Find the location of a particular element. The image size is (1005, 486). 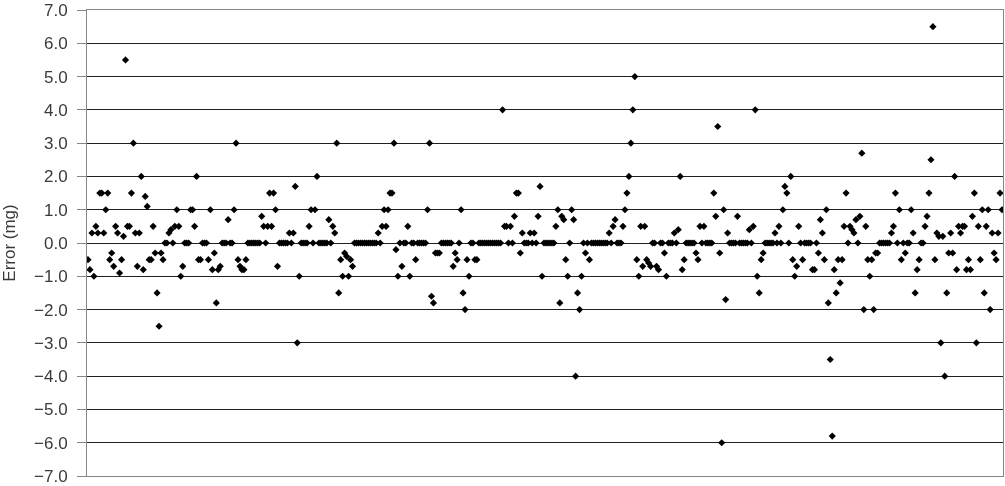

y-tick-label: 0.0 is located at coordinates (55, 243).